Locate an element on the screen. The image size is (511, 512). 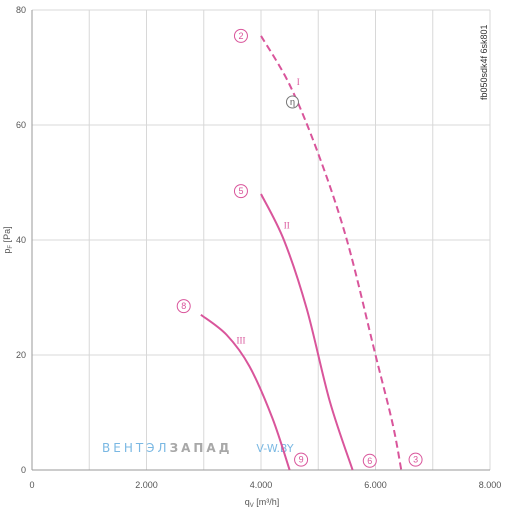
watermark-middle: ЗАПАД is located at coordinates (201, 448).